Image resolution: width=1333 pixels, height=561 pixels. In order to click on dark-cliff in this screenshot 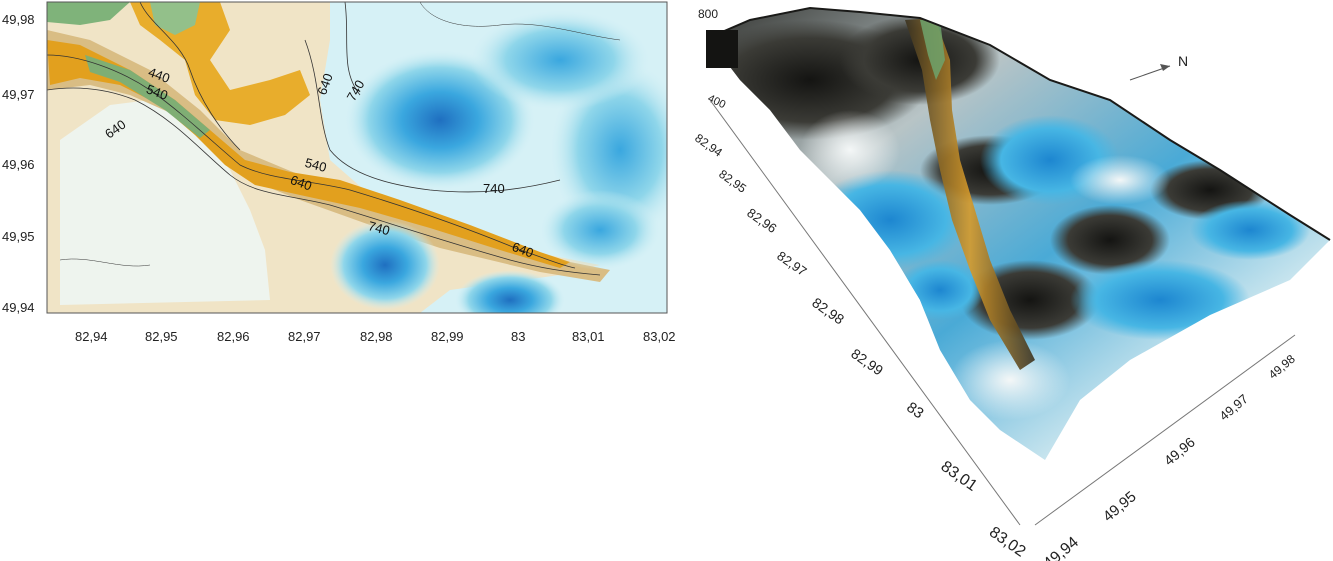, I will do `click(722, 49)`.